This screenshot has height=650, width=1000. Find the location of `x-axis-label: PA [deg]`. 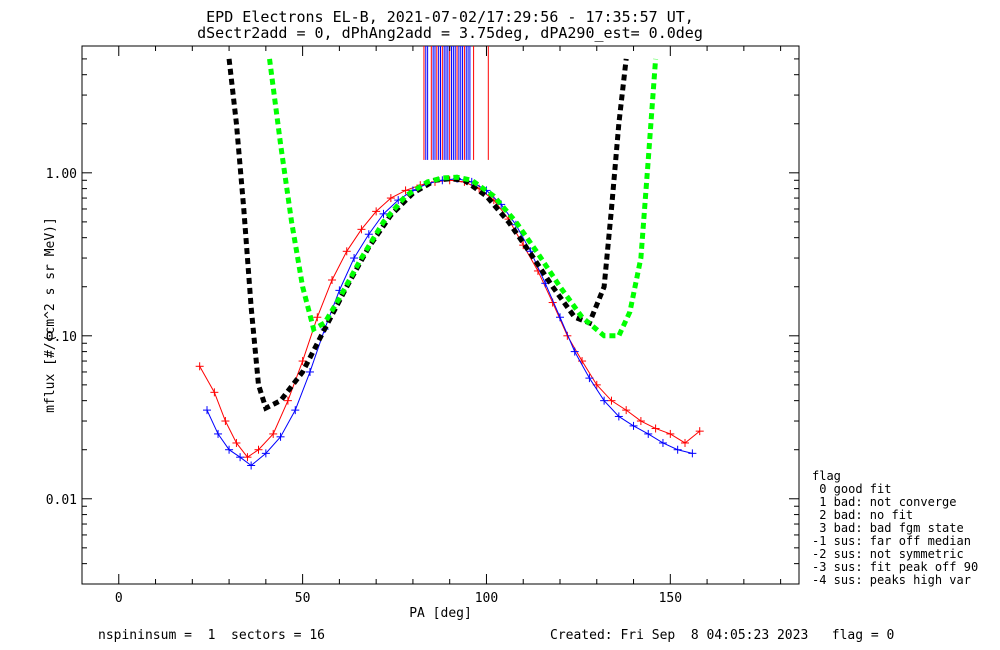

x-axis-label: PA [deg] is located at coordinates (440, 613).